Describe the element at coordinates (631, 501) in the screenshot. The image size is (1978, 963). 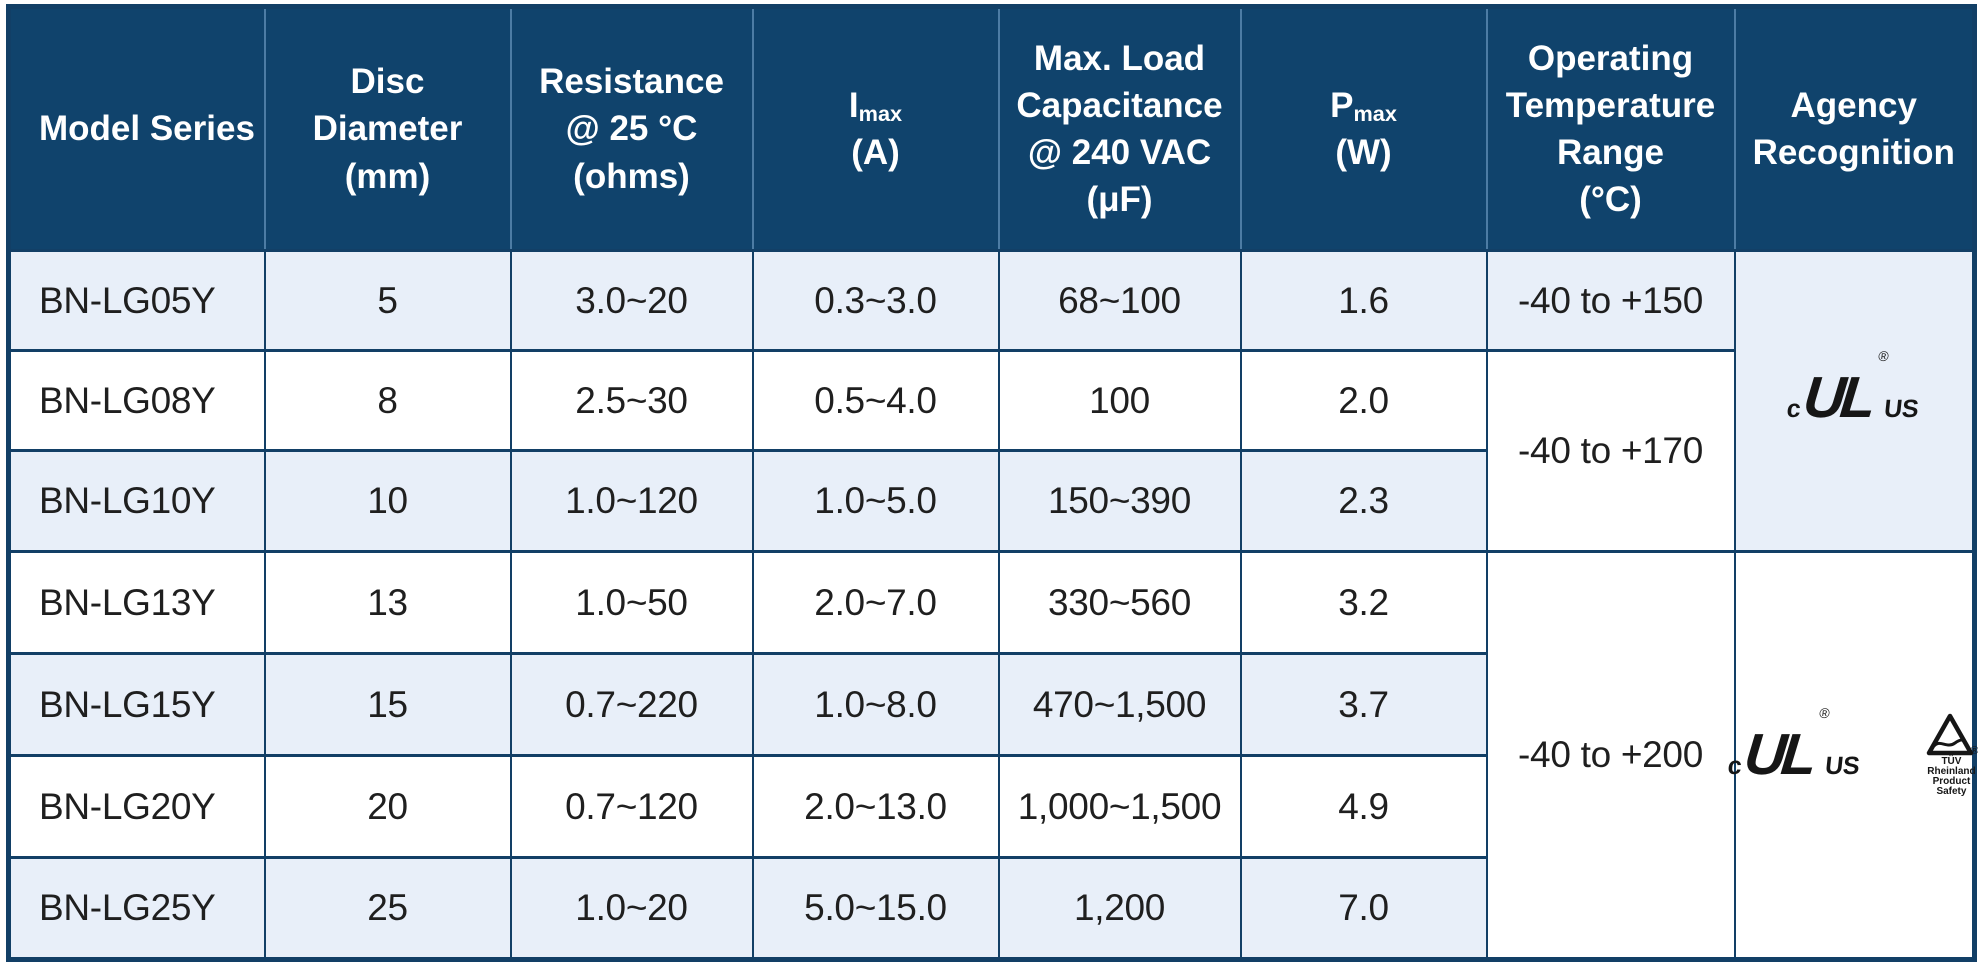
I see `cell-resistance: 1.0~120` at that location.